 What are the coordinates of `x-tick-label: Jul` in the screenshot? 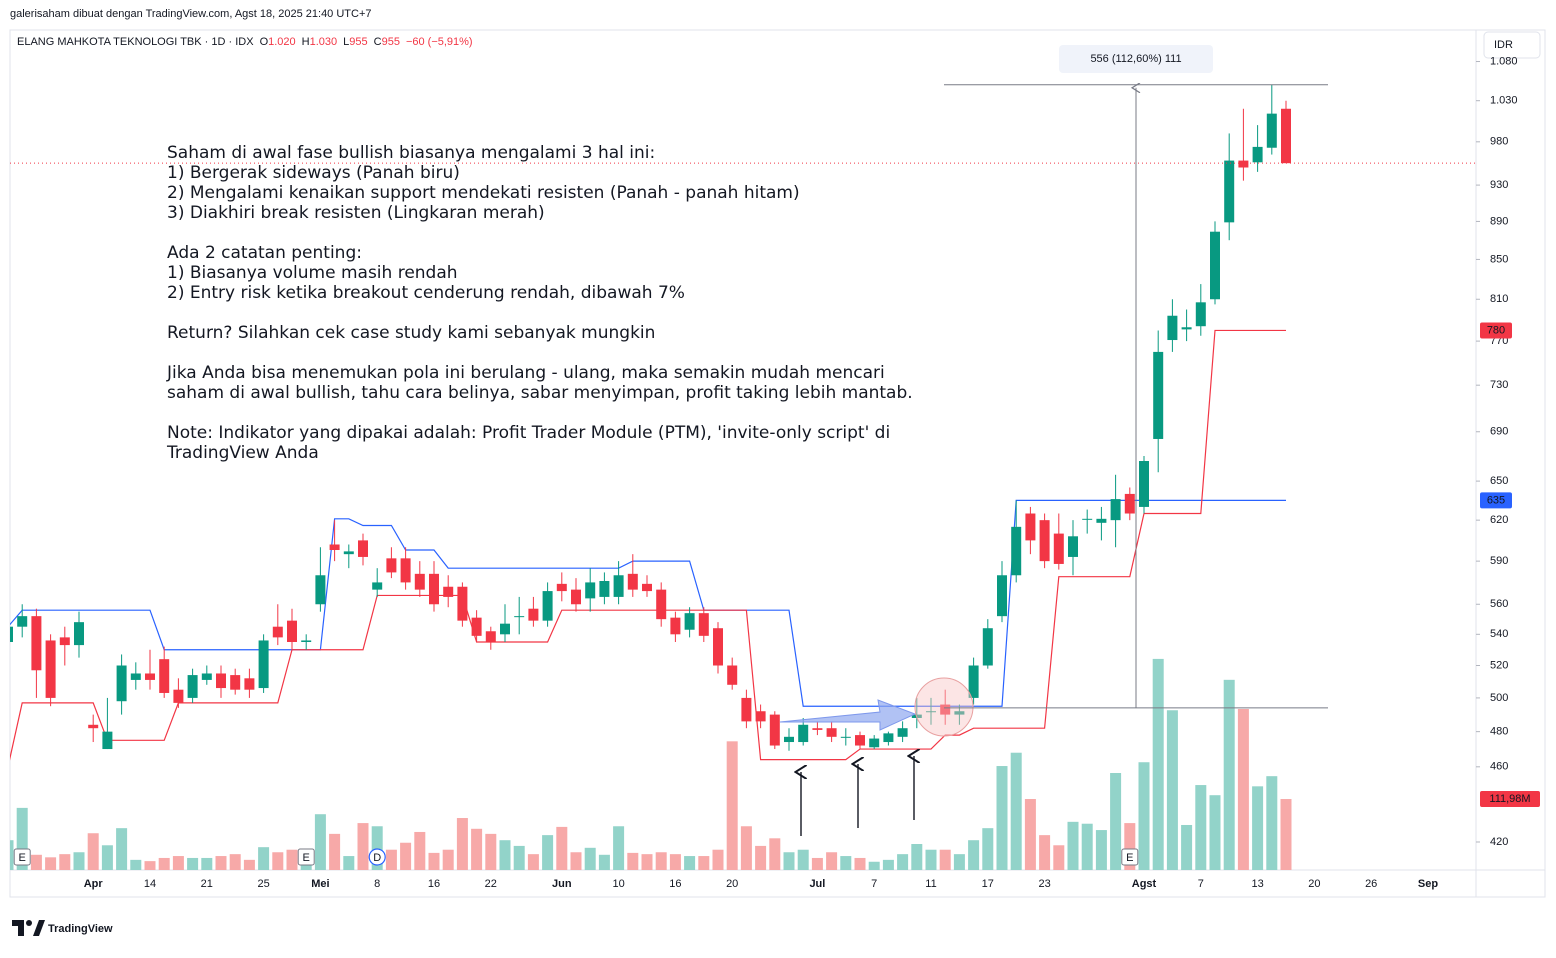 It's located at (817, 884).